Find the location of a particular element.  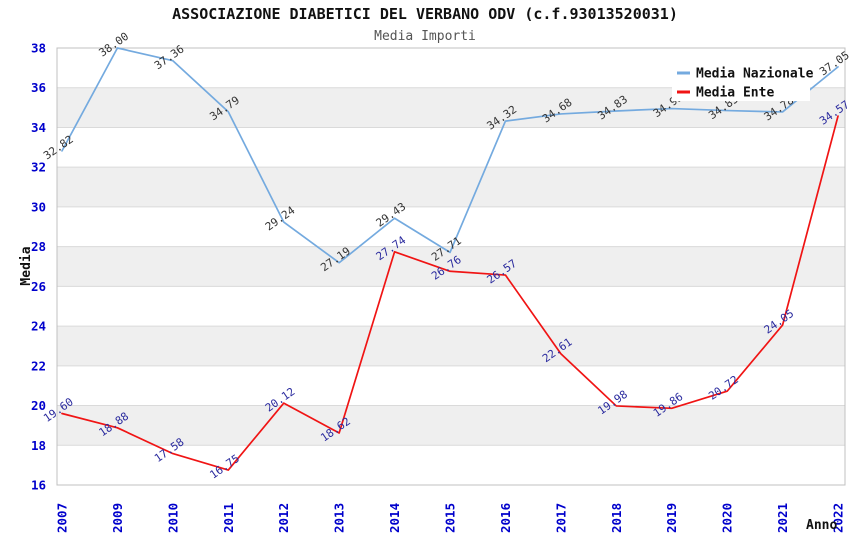

x-tick-label: 2007 is located at coordinates (62, 518).